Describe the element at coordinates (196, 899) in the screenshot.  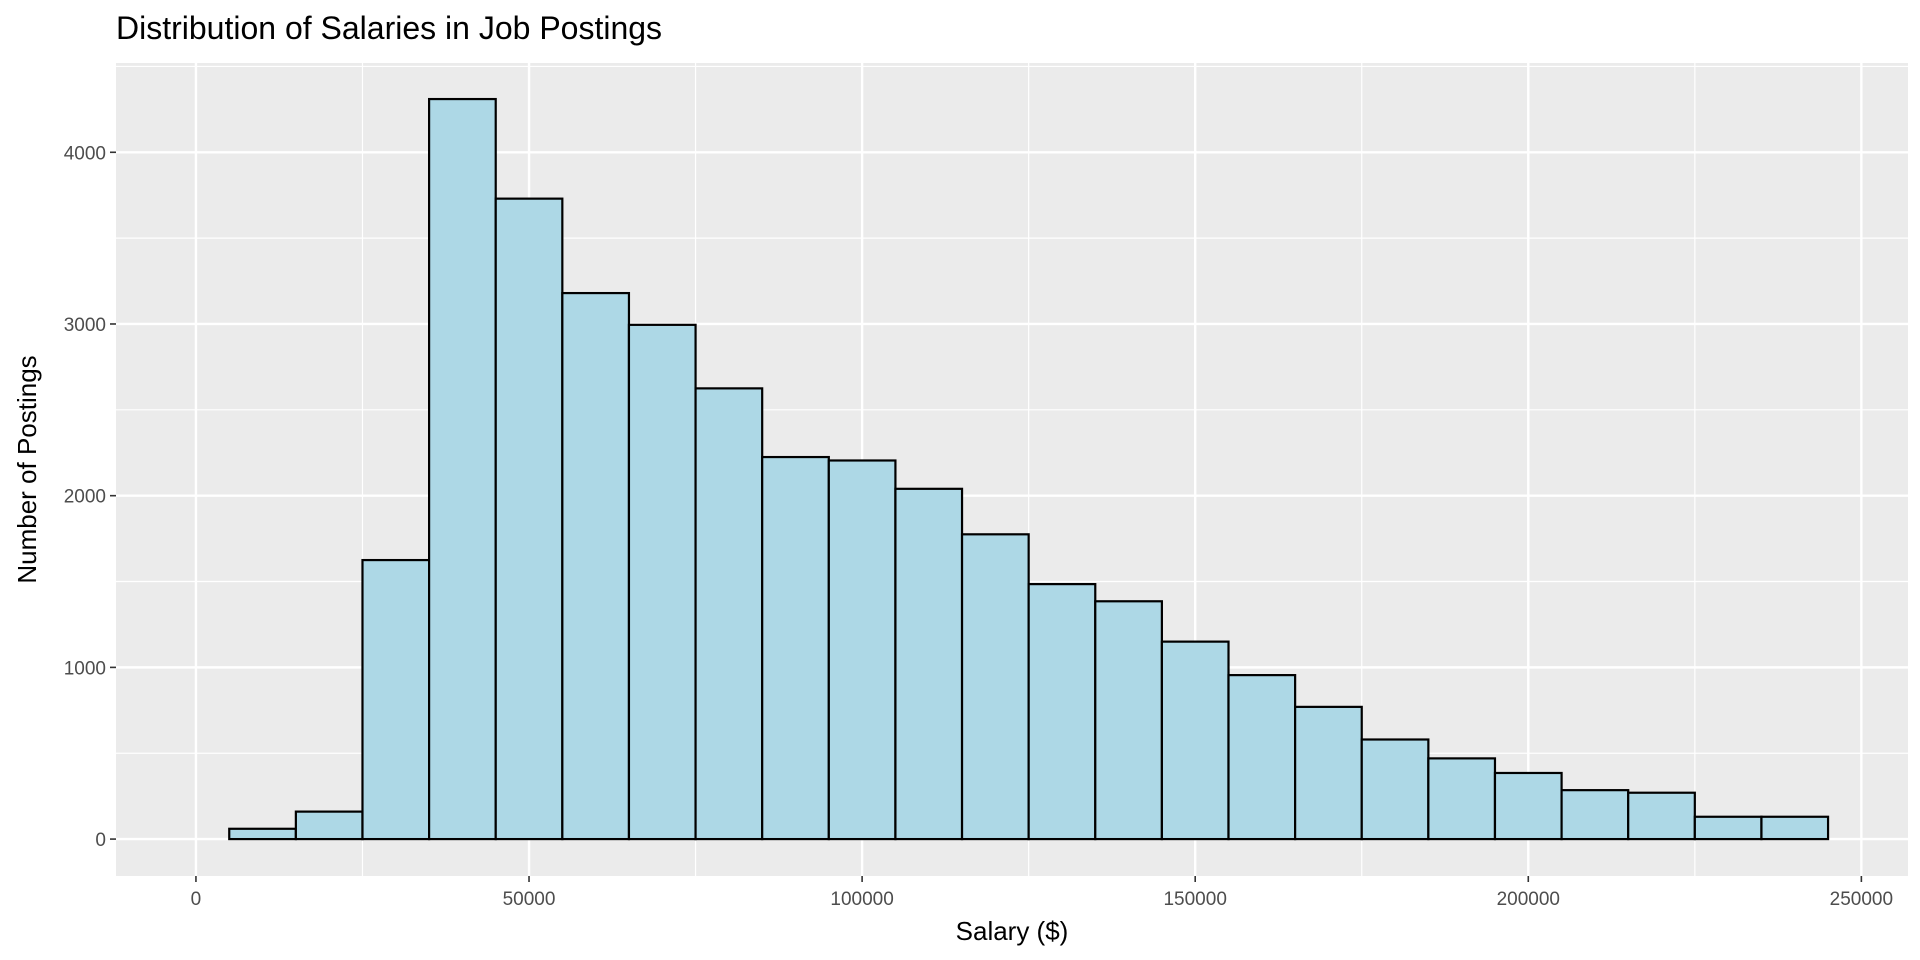
I see `x-tick-label: 0` at that location.